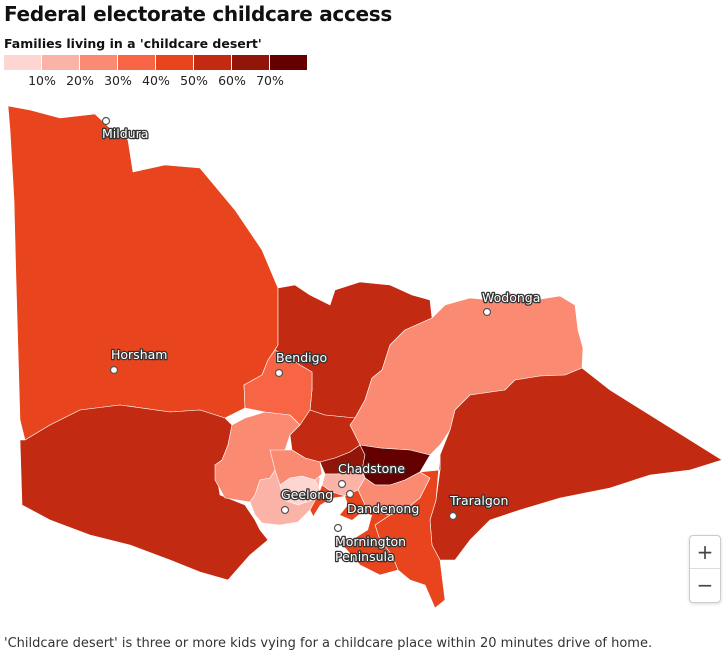 The height and width of the screenshot is (654, 727). I want to click on map-title: Federal electorate childcare access, so click(198, 14).